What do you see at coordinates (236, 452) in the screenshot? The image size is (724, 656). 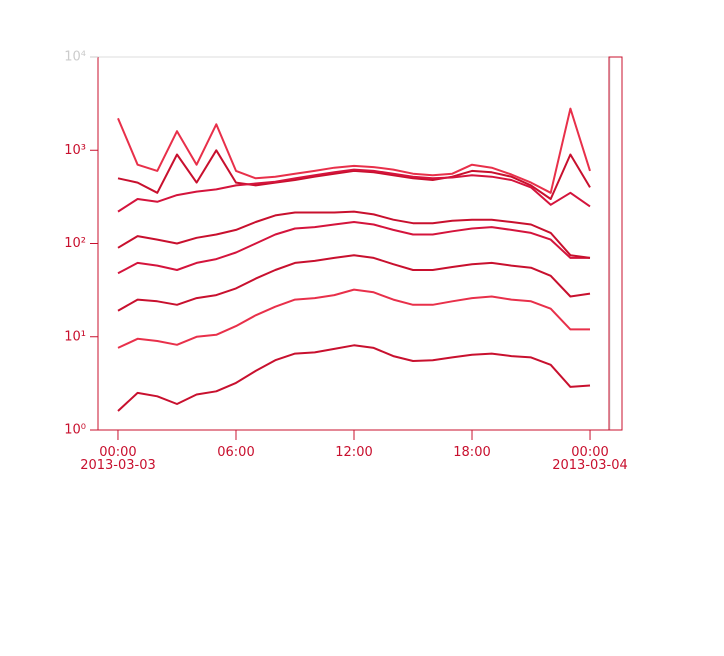 I see `x-tick-label: 06:00` at bounding box center [236, 452].